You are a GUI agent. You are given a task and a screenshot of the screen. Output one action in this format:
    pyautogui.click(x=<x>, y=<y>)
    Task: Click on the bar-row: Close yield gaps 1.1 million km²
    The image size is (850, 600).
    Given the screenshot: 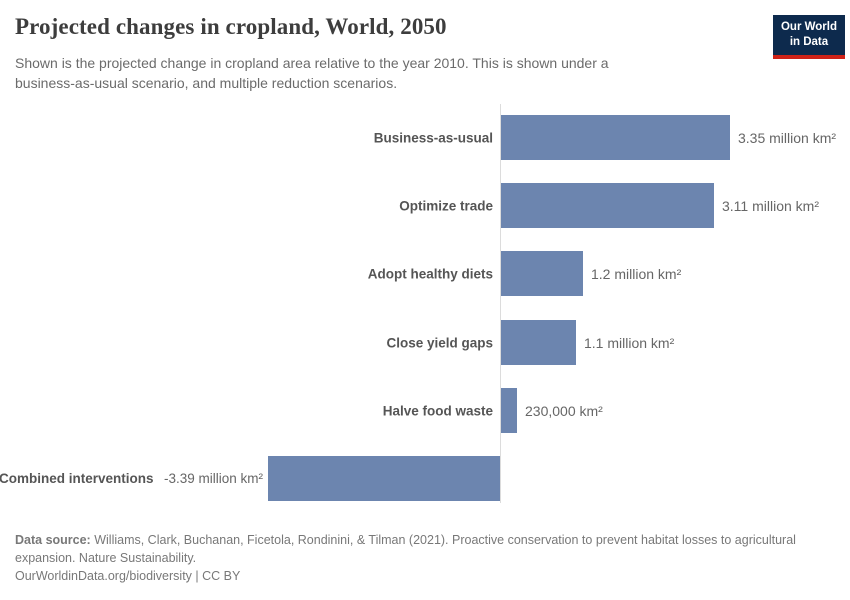 What is the action you would take?
    pyautogui.click(x=425, y=342)
    